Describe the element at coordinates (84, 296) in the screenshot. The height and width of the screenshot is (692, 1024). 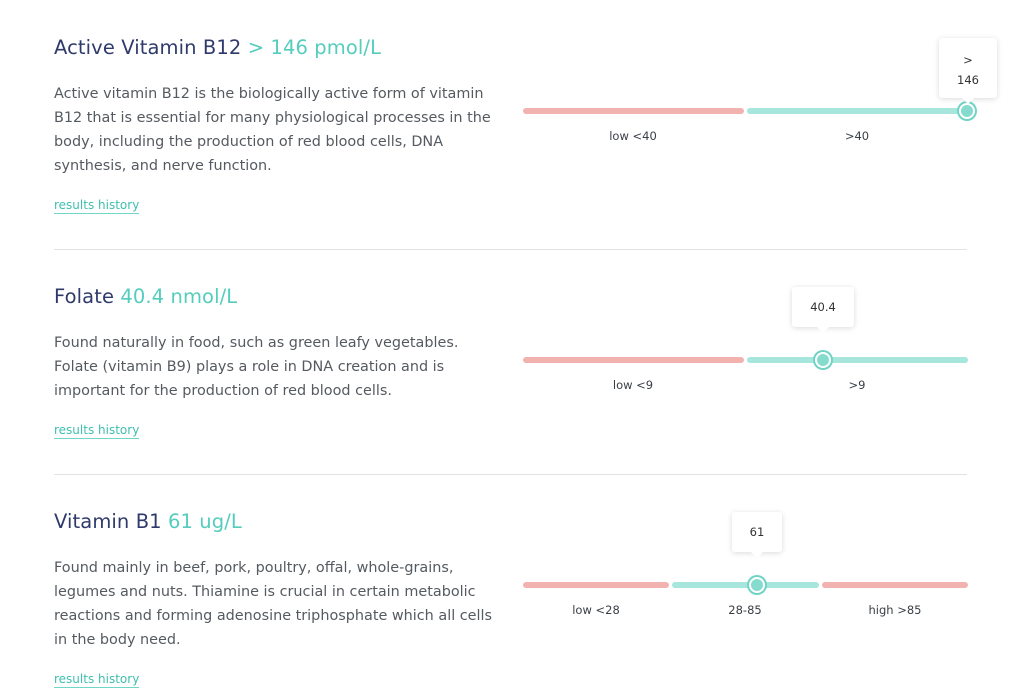
I see `result-name: Folate` at that location.